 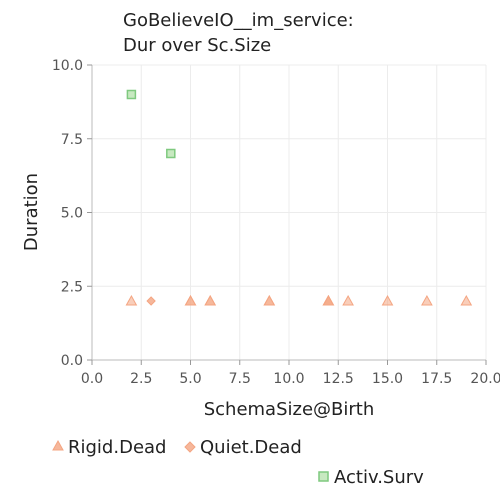 I want to click on y-axis-label: Duration, so click(x=31, y=212).